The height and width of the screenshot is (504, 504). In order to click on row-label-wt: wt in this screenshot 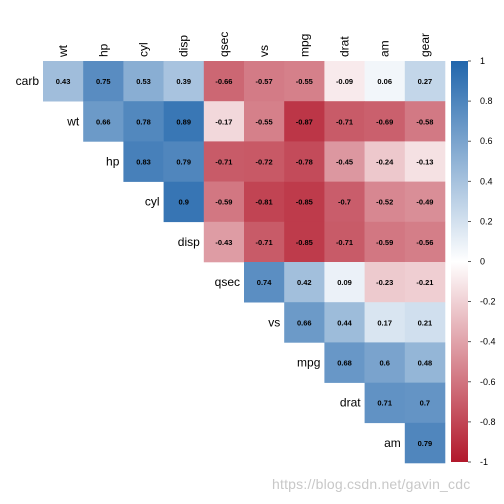, I will do `click(73, 121)`.